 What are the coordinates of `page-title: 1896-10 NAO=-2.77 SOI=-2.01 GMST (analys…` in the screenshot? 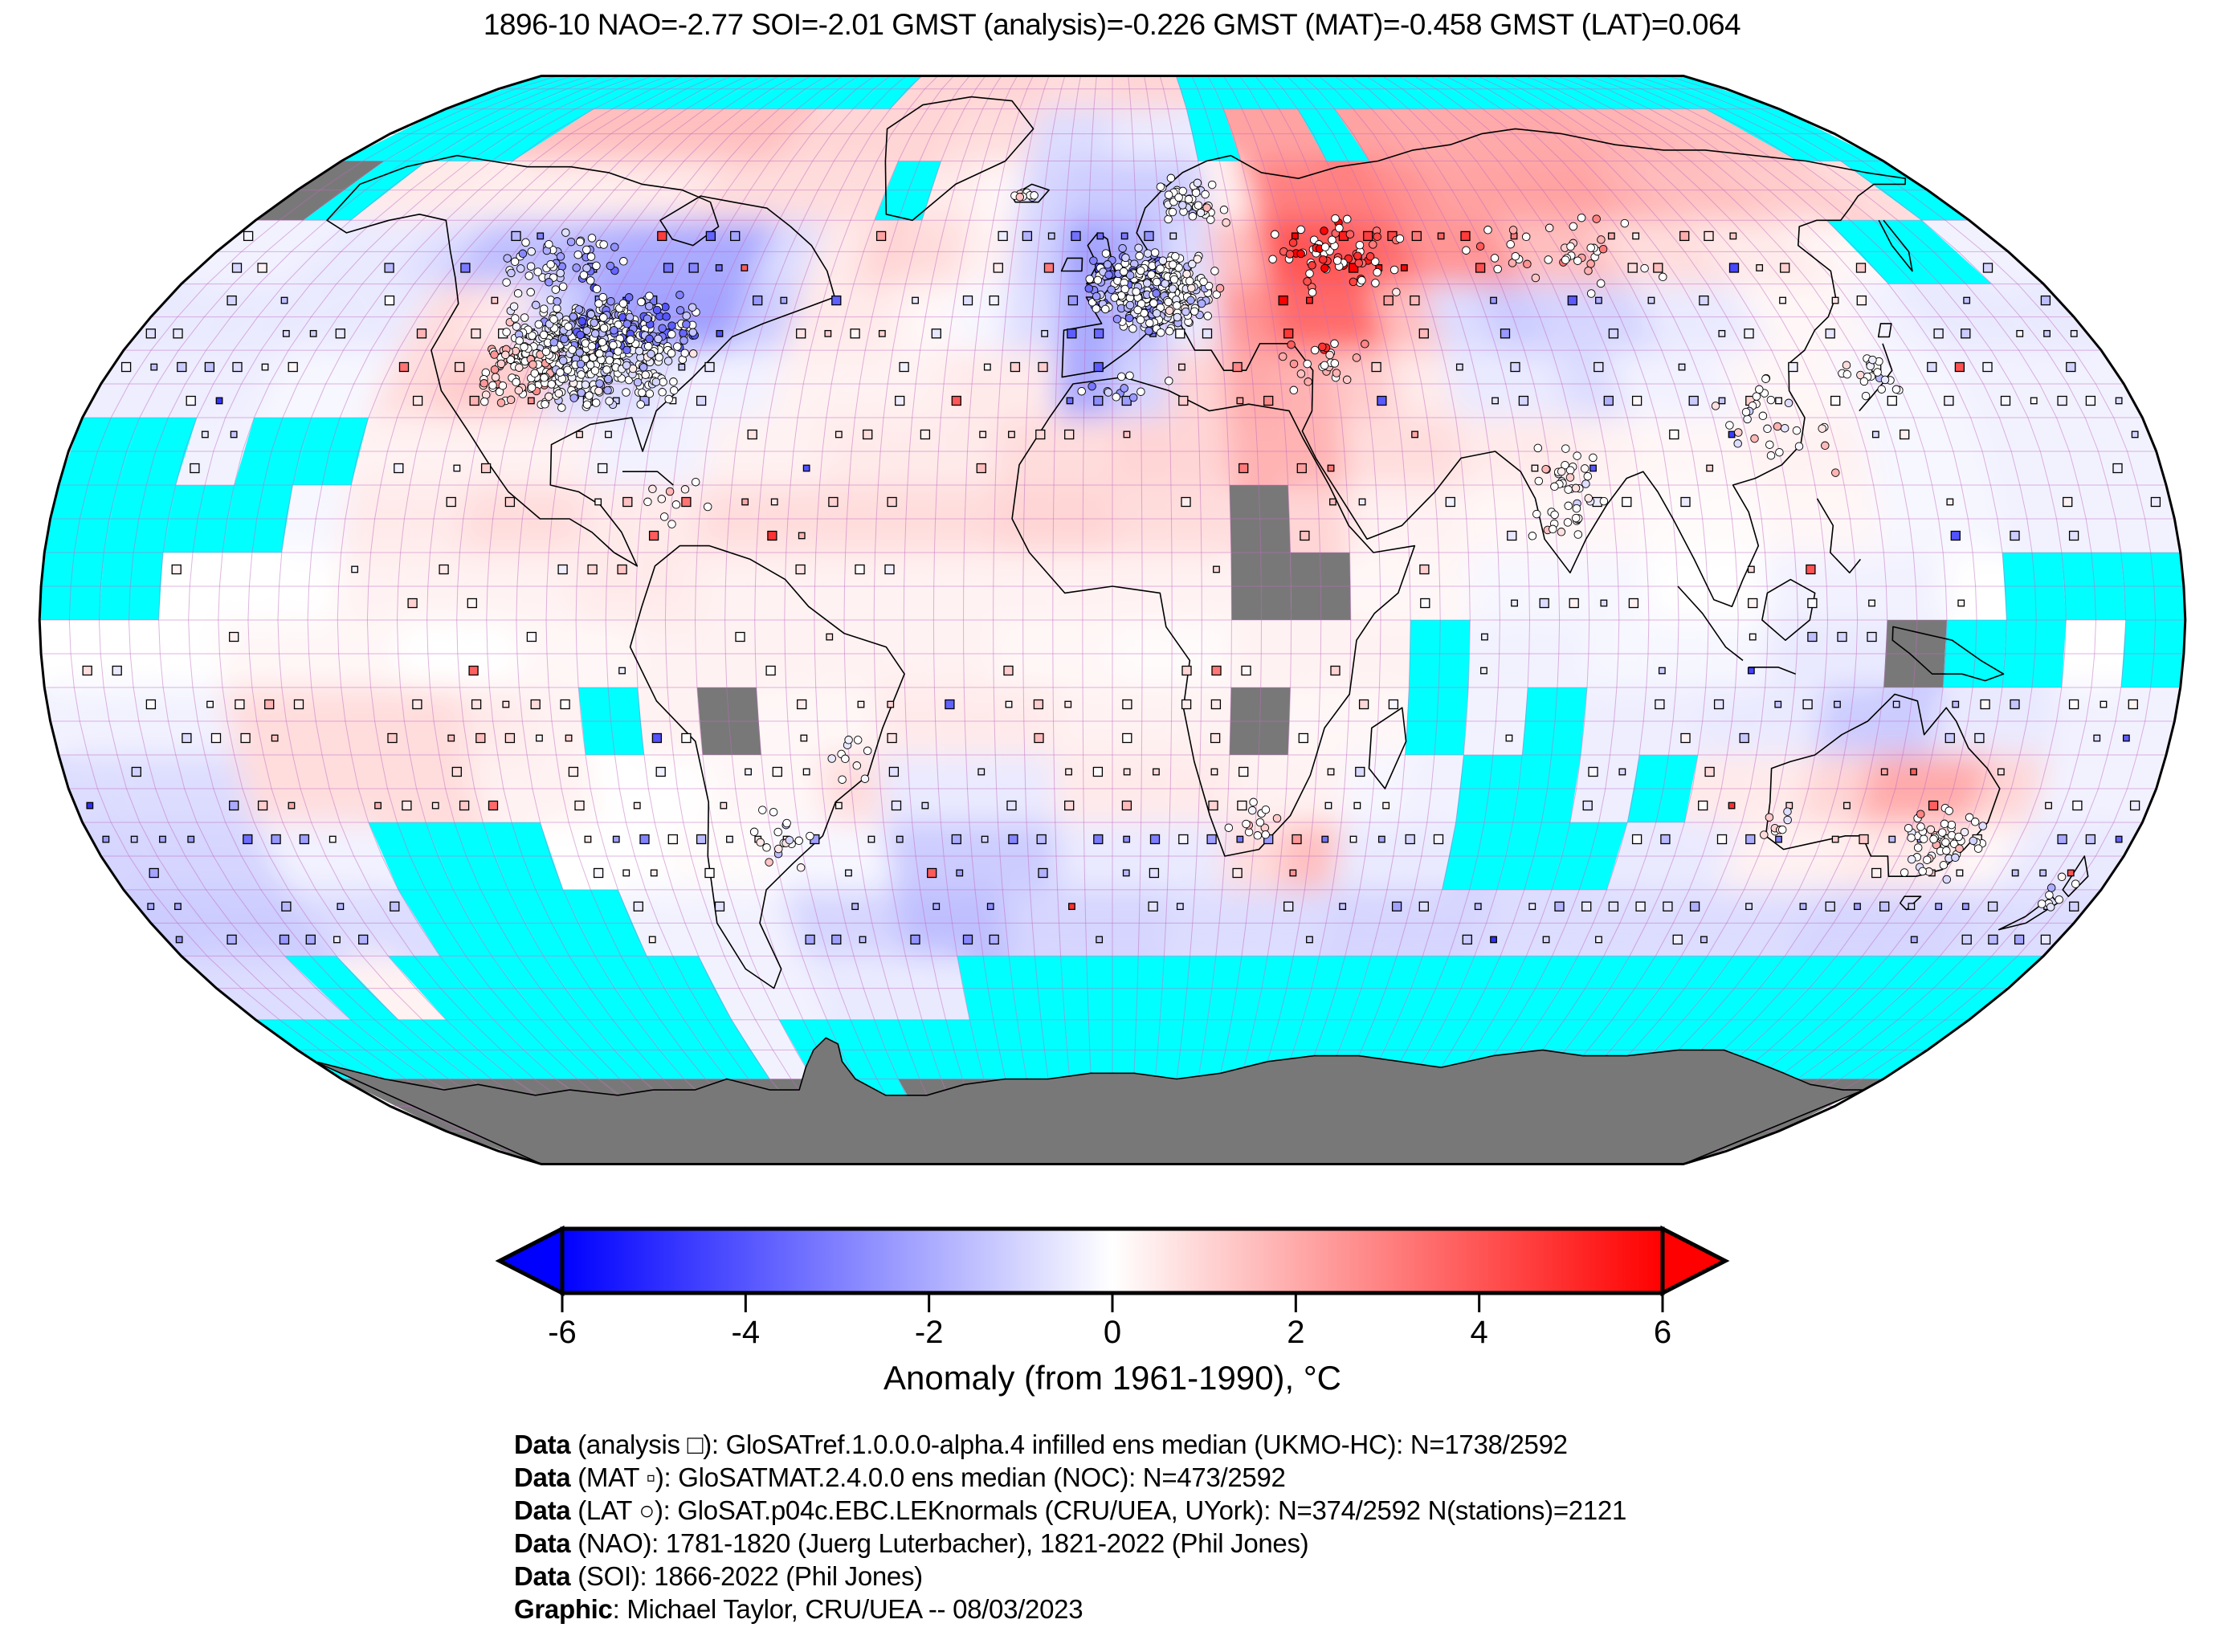 It's located at (1112, 24).